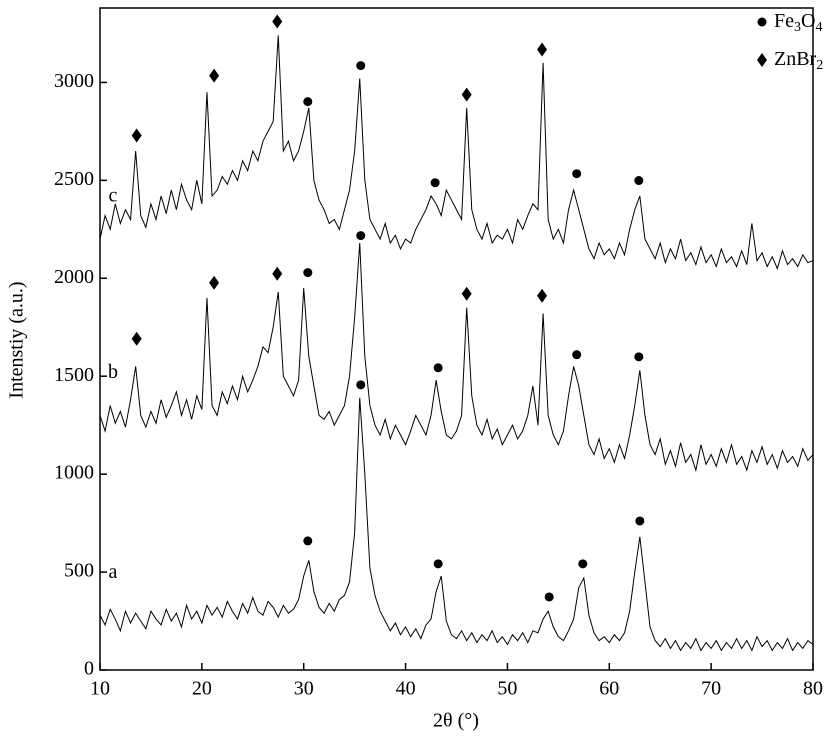  Describe the element at coordinates (507, 689) in the screenshot. I see `x-tick-label: 50` at that location.